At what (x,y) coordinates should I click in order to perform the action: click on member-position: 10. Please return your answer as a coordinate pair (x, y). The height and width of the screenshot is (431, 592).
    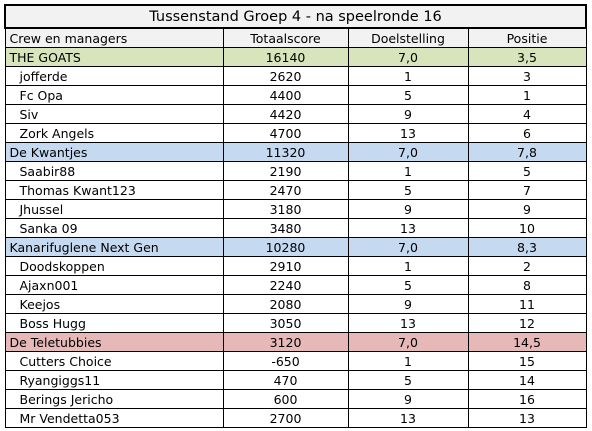
    Looking at the image, I should click on (527, 228).